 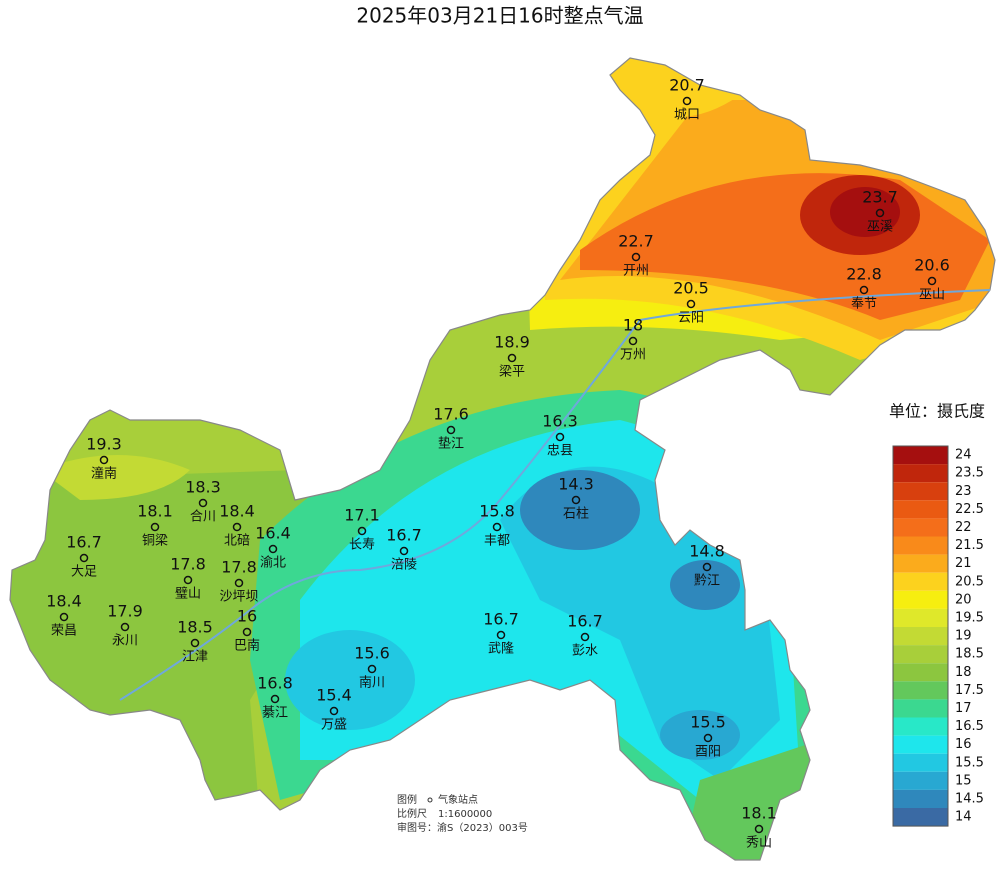 I want to click on station-name: 武隆, so click(x=501, y=649).